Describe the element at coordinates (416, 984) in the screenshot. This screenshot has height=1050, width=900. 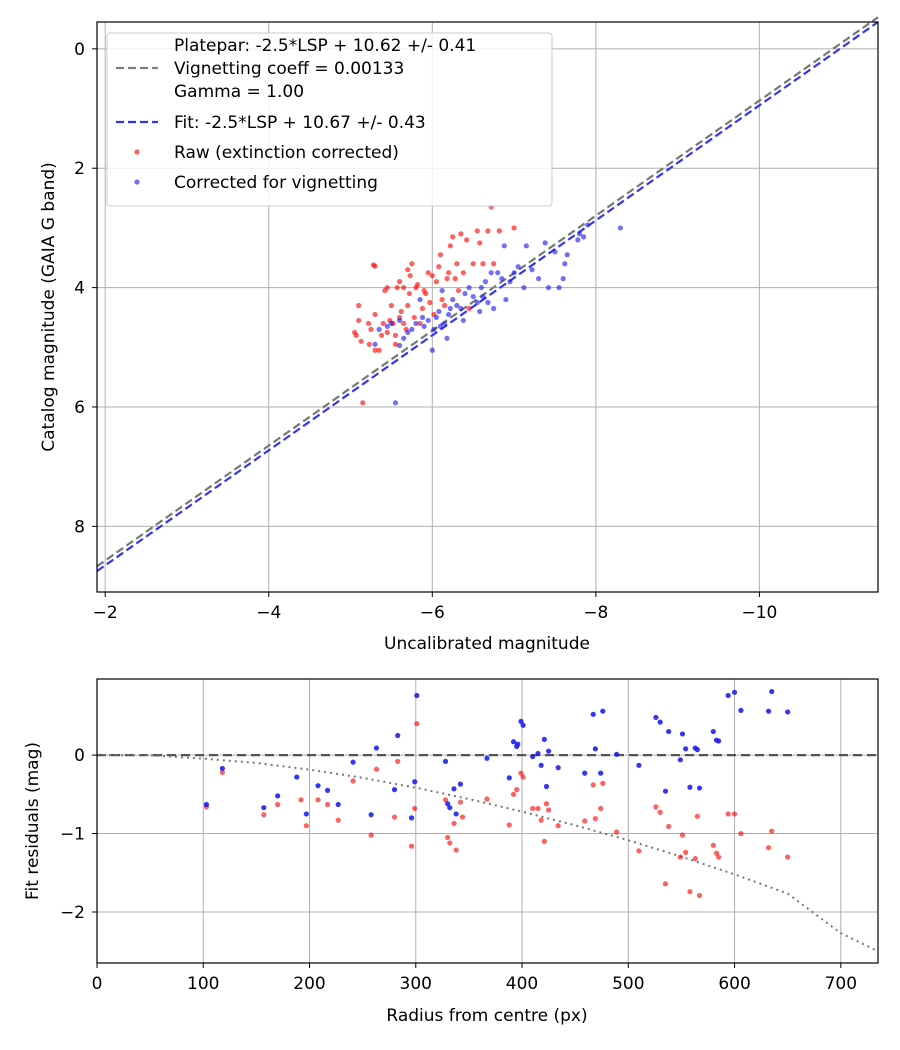
I see `bottom-x-tick-label: 300` at that location.